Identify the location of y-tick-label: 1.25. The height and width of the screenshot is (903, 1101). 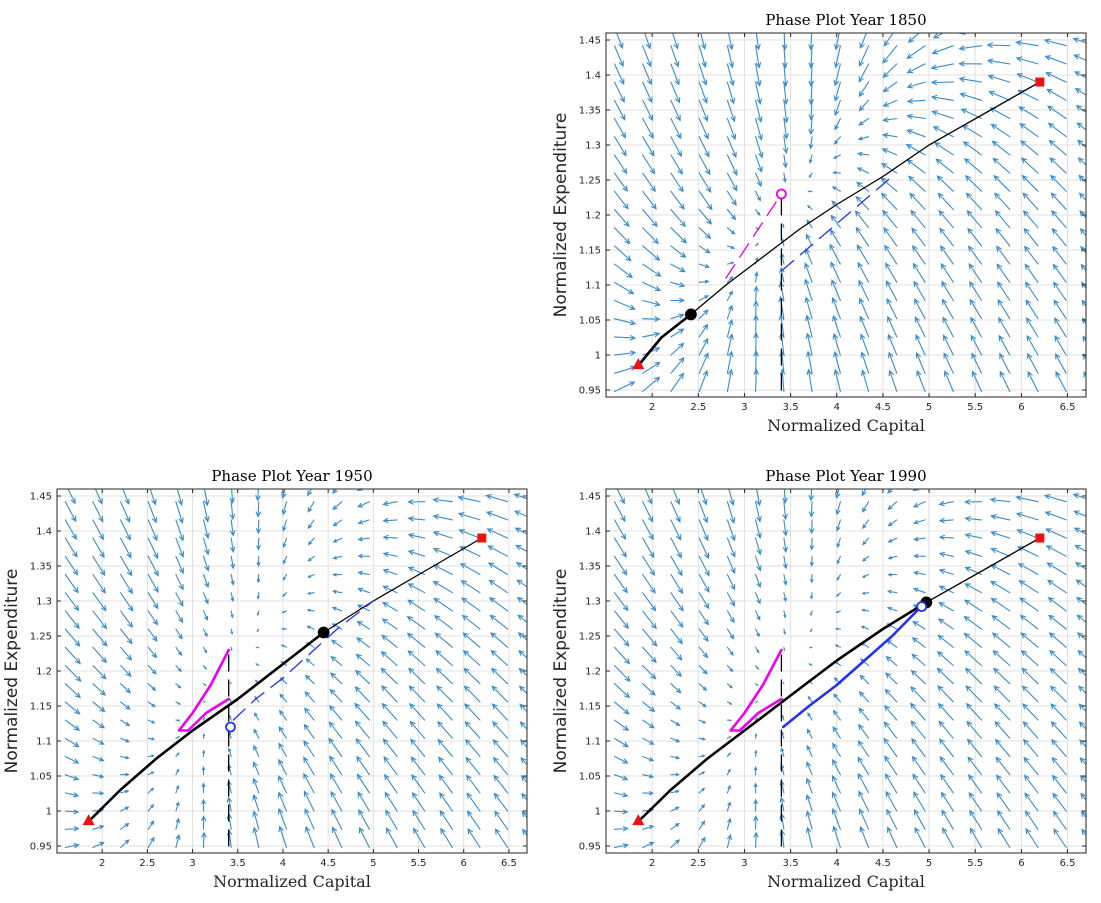
(590, 637).